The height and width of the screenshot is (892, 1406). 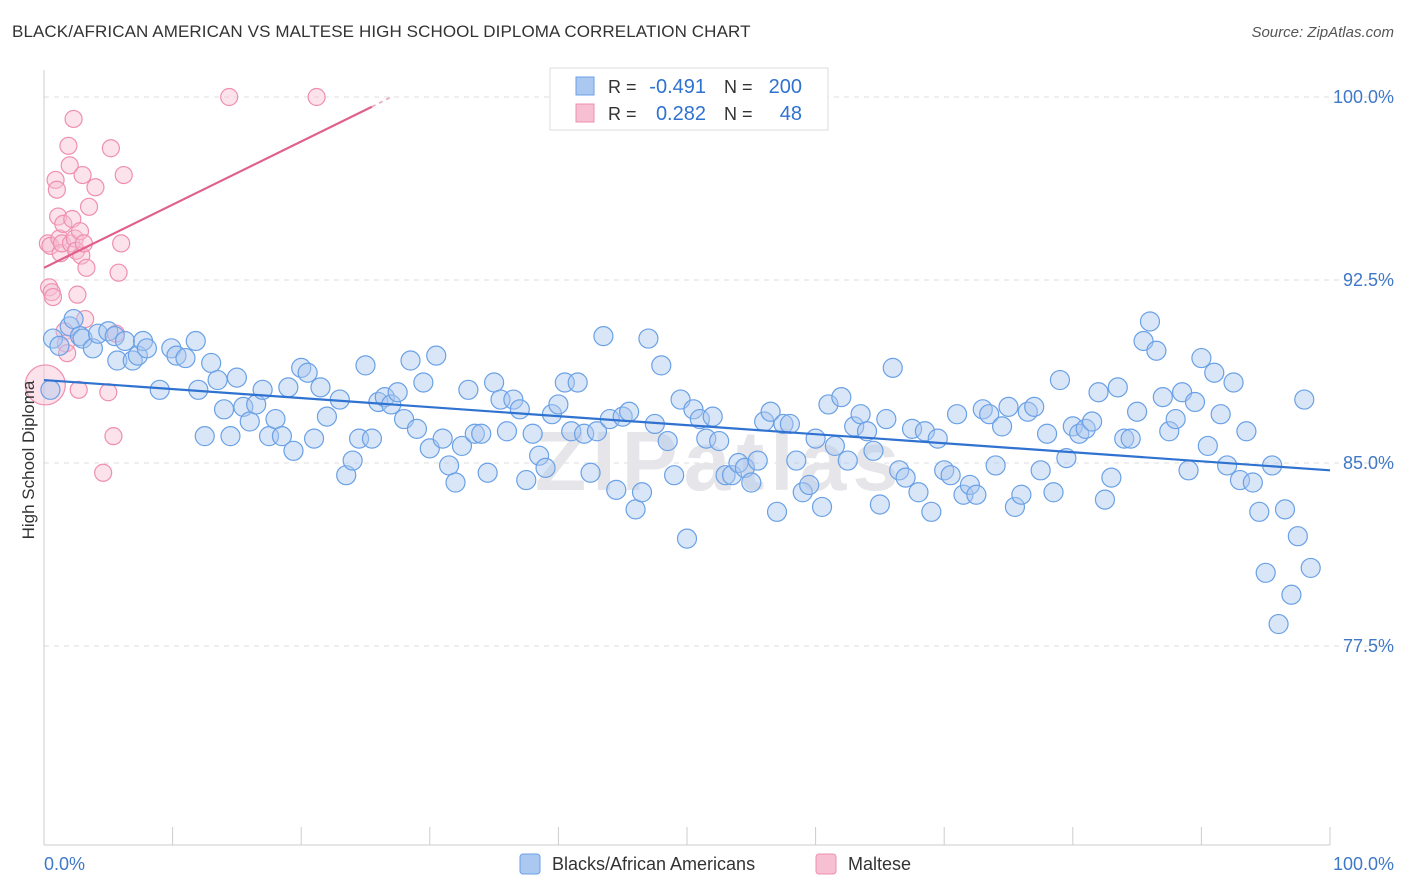 What do you see at coordinates (1363, 371) in the screenshot?
I see `y-tick-labels: 100.0% 92.5% 85.0% 77.5%` at bounding box center [1363, 371].